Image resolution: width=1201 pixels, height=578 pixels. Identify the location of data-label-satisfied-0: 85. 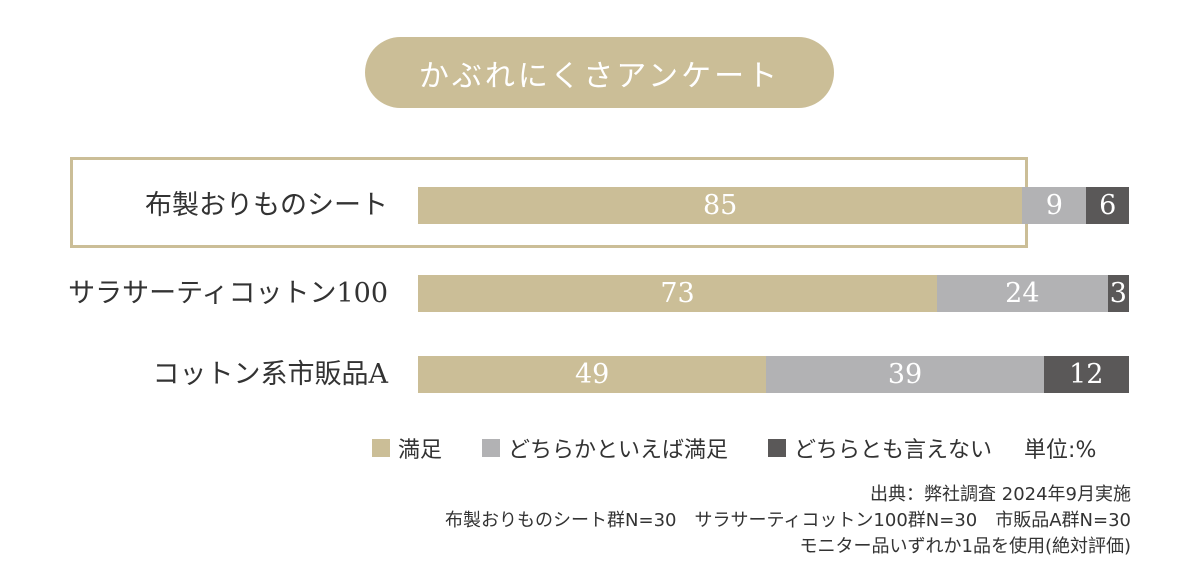
(720, 205).